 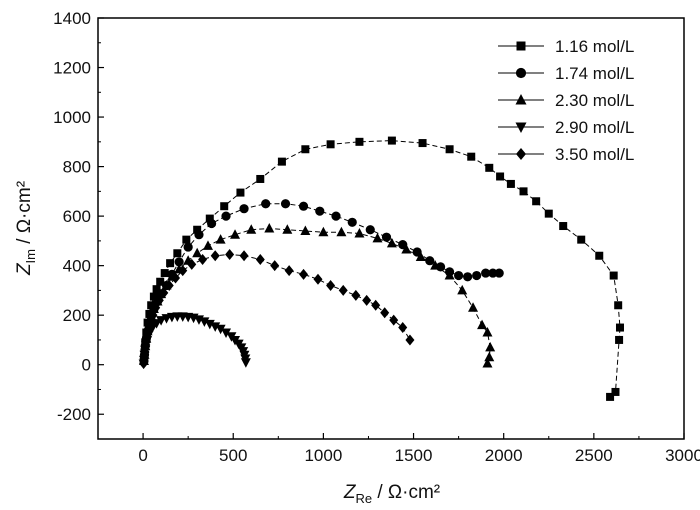 I want to click on x-tick-label: 2000, so click(x=504, y=455).